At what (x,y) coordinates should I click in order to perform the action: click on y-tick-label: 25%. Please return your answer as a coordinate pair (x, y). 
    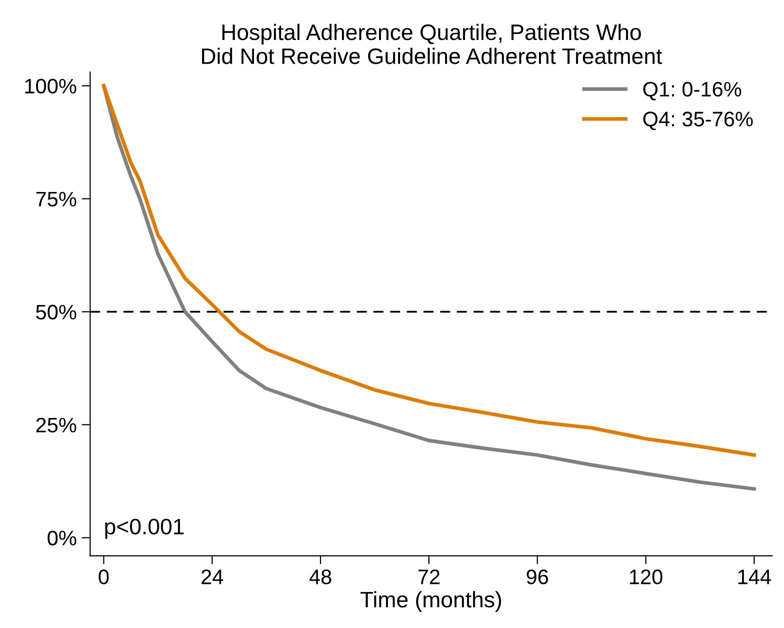
    Looking at the image, I should click on (56, 425).